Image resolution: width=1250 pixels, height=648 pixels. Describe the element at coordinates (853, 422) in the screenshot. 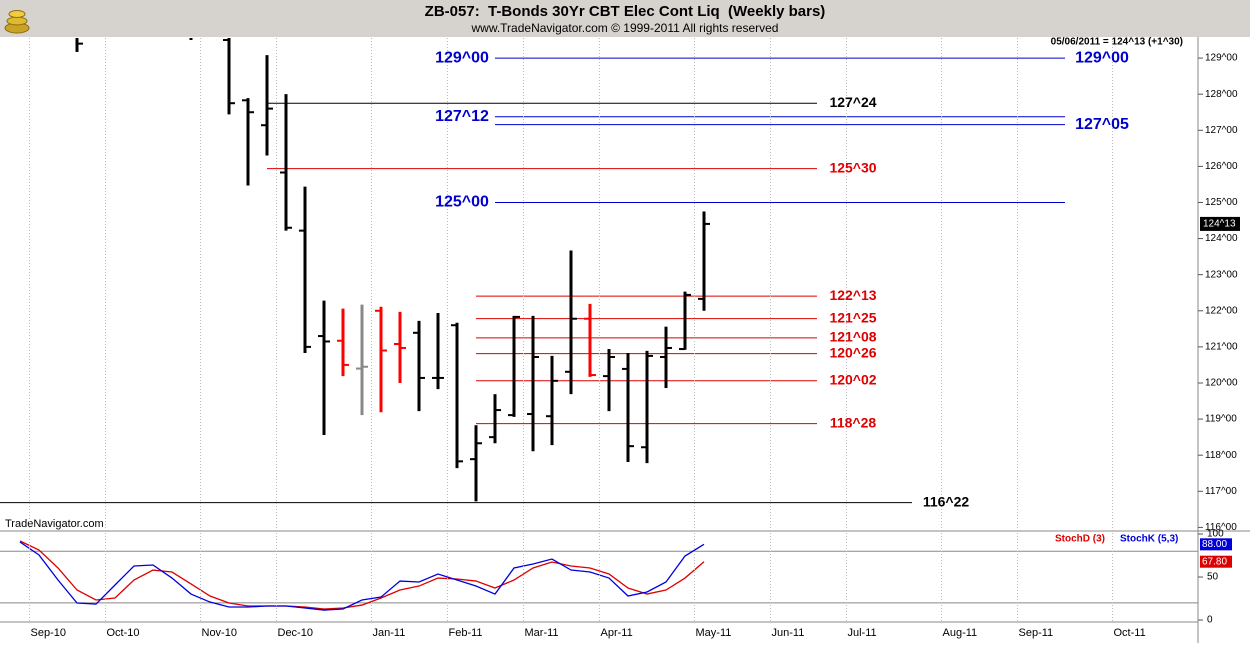

I see `level-label: 118^28` at that location.